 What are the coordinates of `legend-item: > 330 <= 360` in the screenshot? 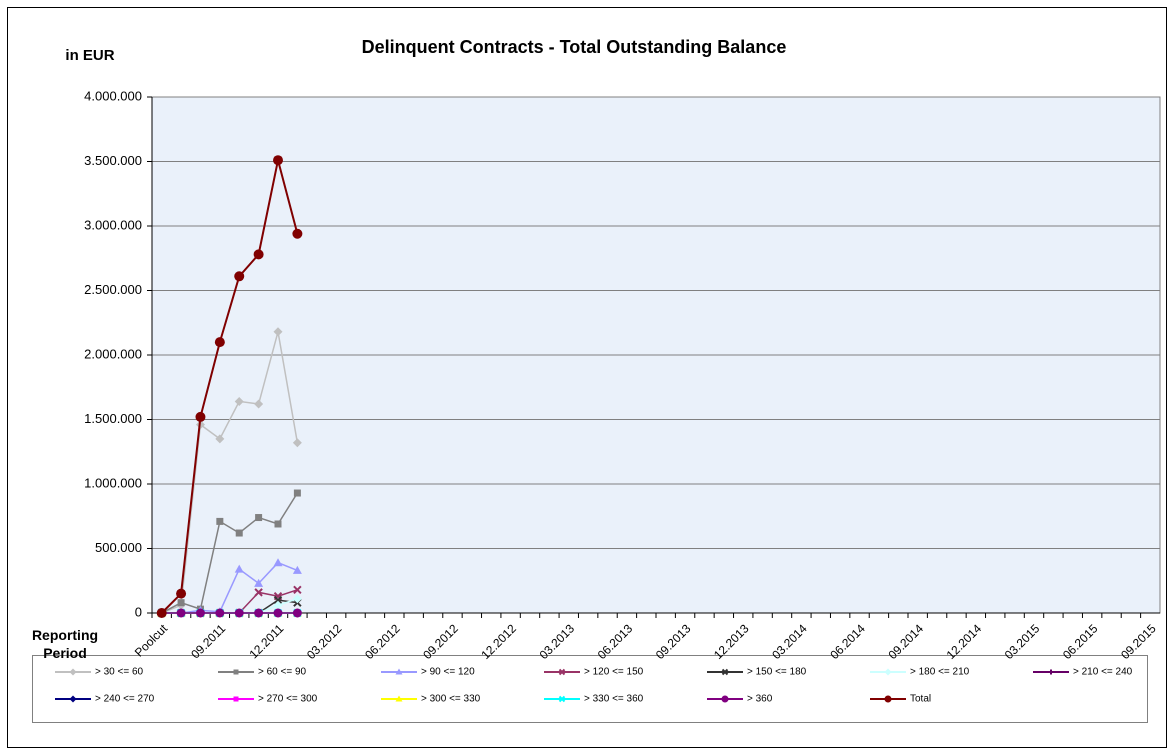 It's located at (594, 699).